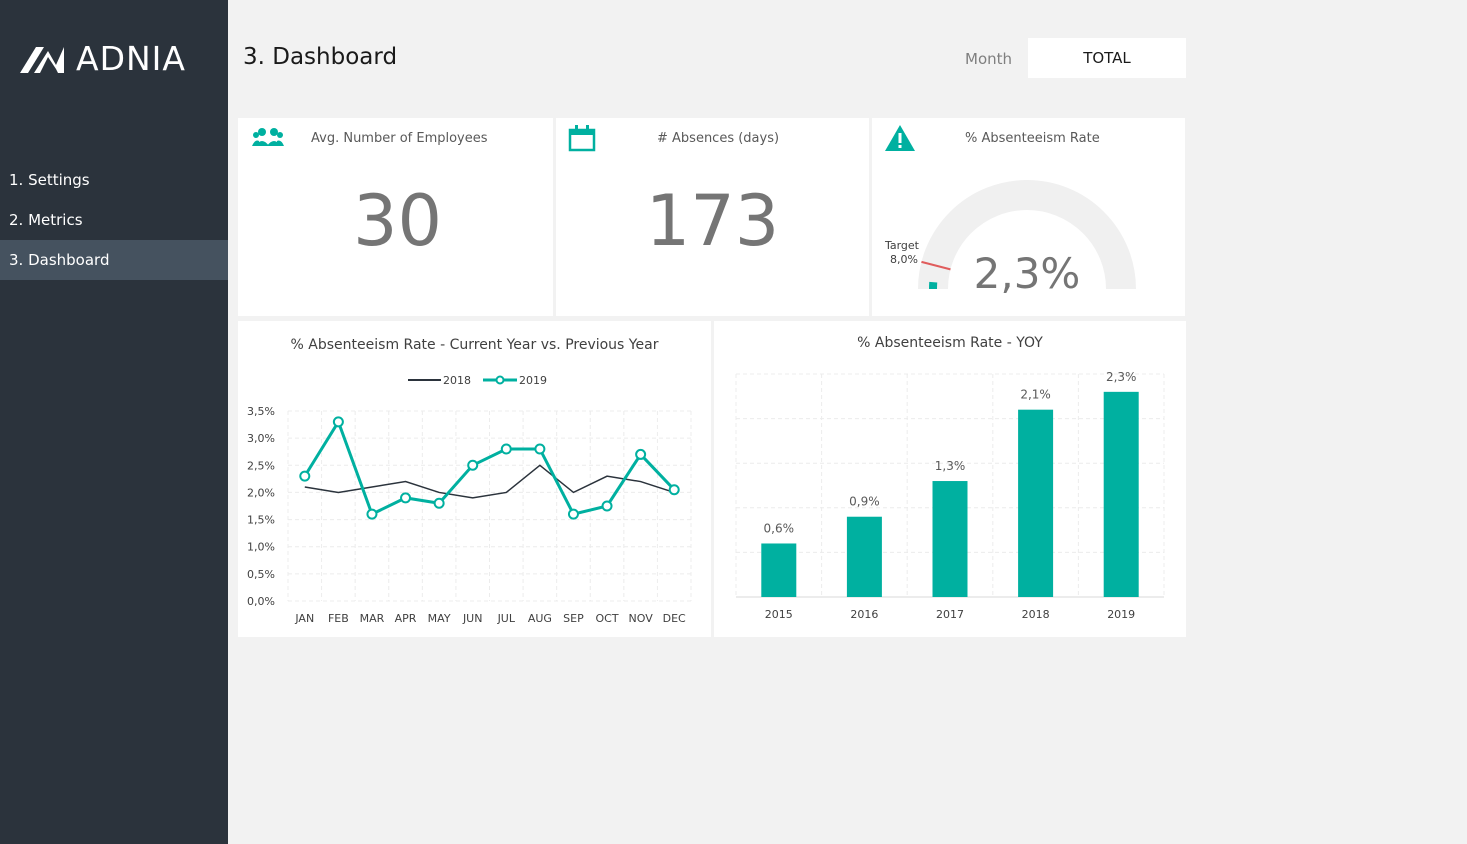 The width and height of the screenshot is (1467, 844). What do you see at coordinates (718, 138) in the screenshot?
I see `kpi-title-absences: # Absences (days)` at bounding box center [718, 138].